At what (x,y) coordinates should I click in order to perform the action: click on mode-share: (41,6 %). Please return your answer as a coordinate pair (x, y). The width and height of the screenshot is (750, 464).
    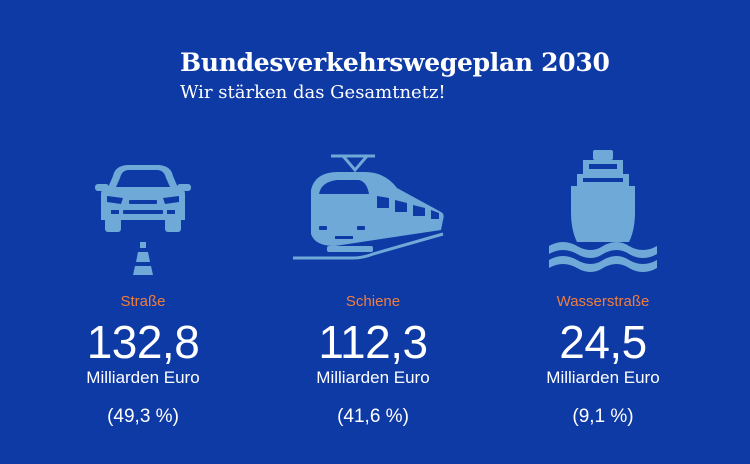
    Looking at the image, I should click on (373, 416).